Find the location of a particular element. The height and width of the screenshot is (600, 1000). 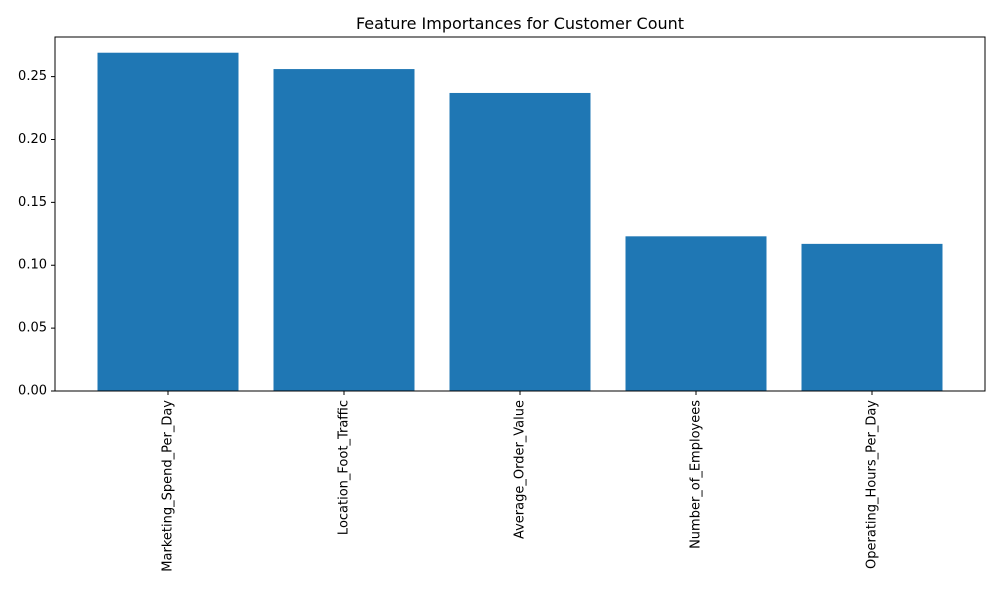

x-tick-label: Number_of_Employees is located at coordinates (696, 474).